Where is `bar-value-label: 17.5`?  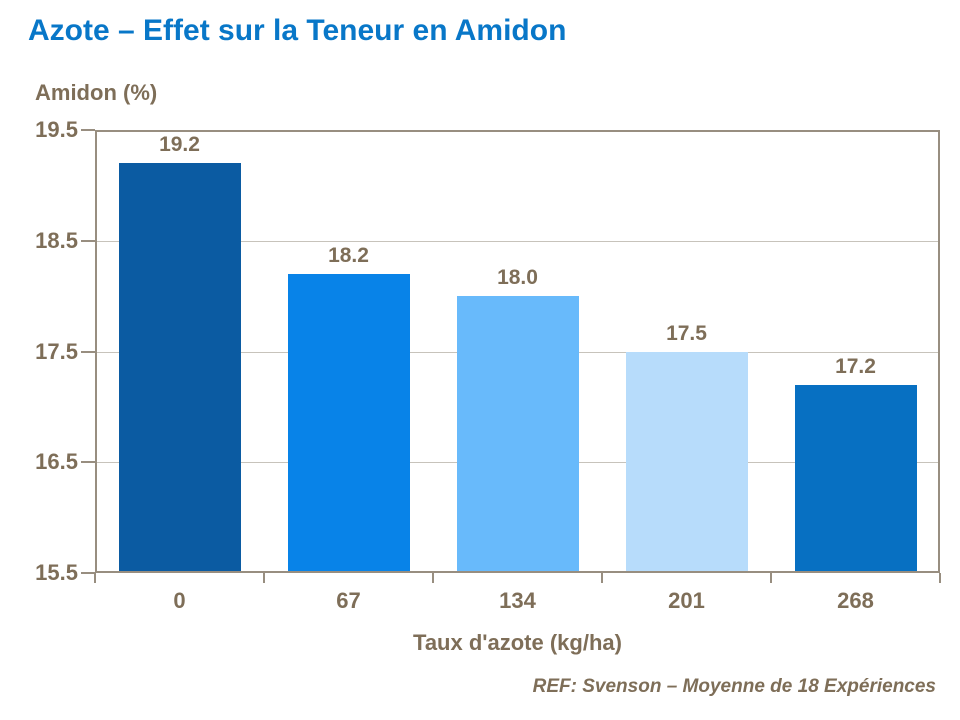
bar-value-label: 17.5 is located at coordinates (686, 333).